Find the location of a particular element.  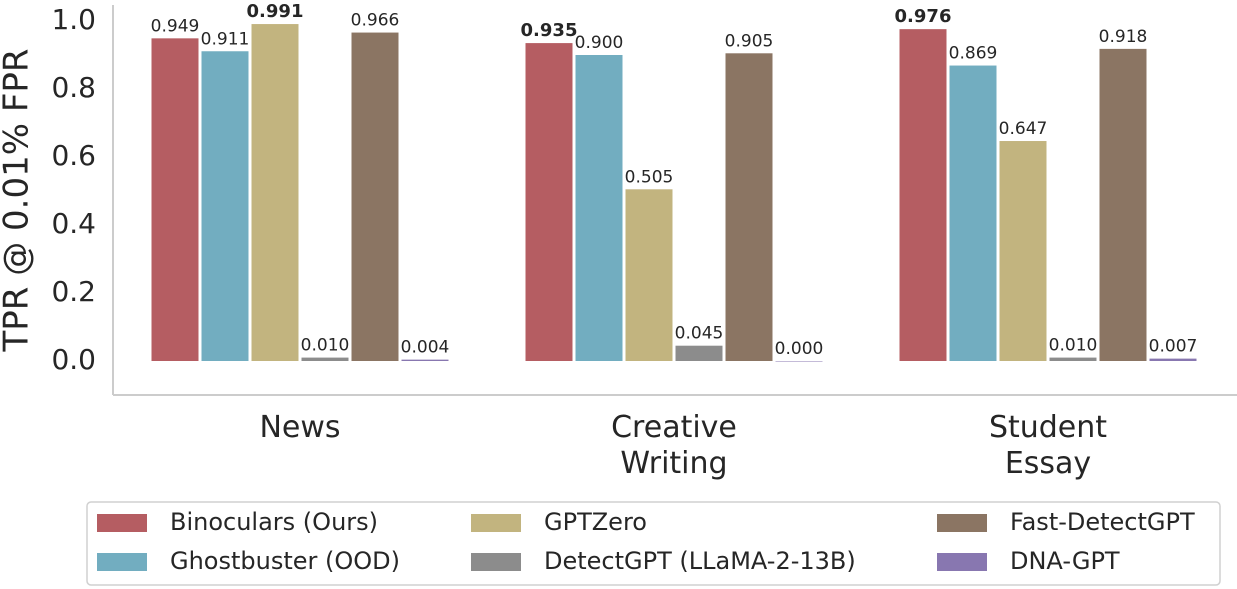

legend-label: Fast-DetectGPT is located at coordinates (1102, 522).